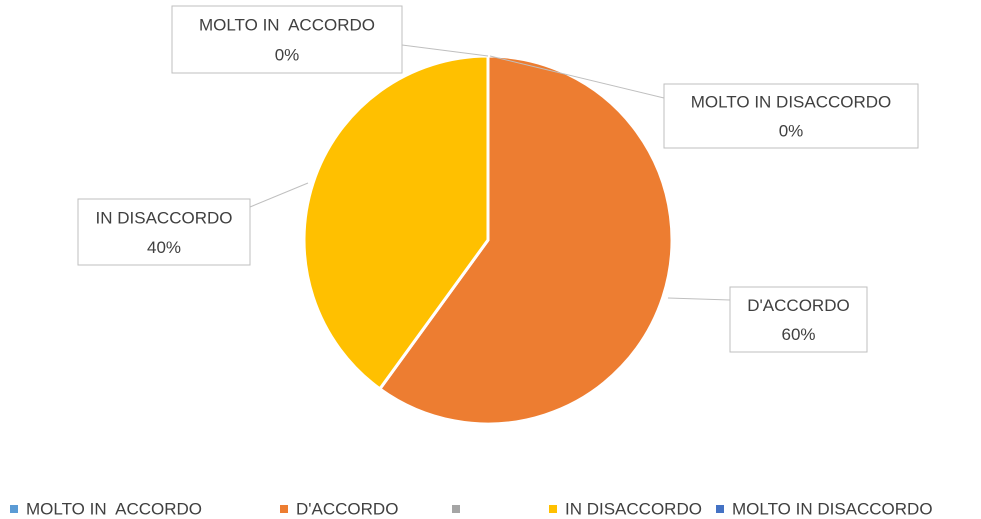 The width and height of the screenshot is (981, 519). Describe the element at coordinates (287, 25) in the screenshot. I see `data-label-name: MOLTO IN ACCORDO` at that location.